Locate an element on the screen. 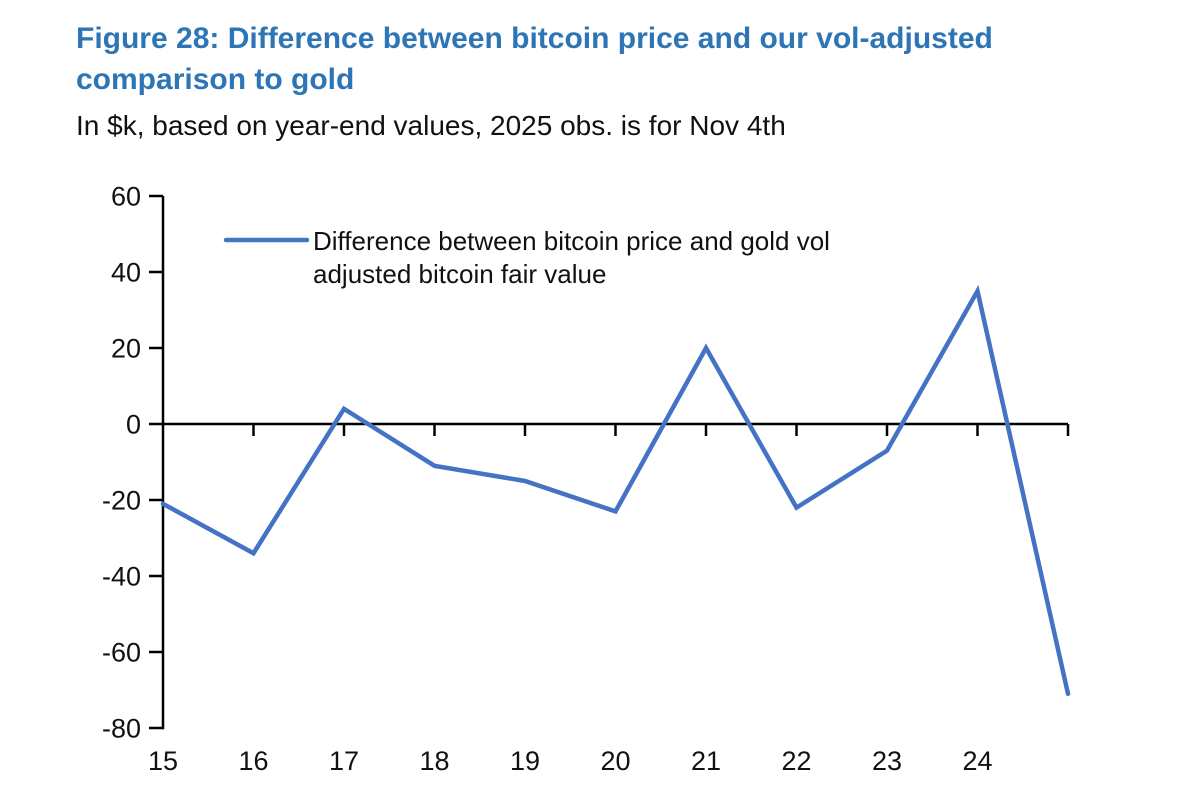  y-tick-label: 0 is located at coordinates (133, 424).